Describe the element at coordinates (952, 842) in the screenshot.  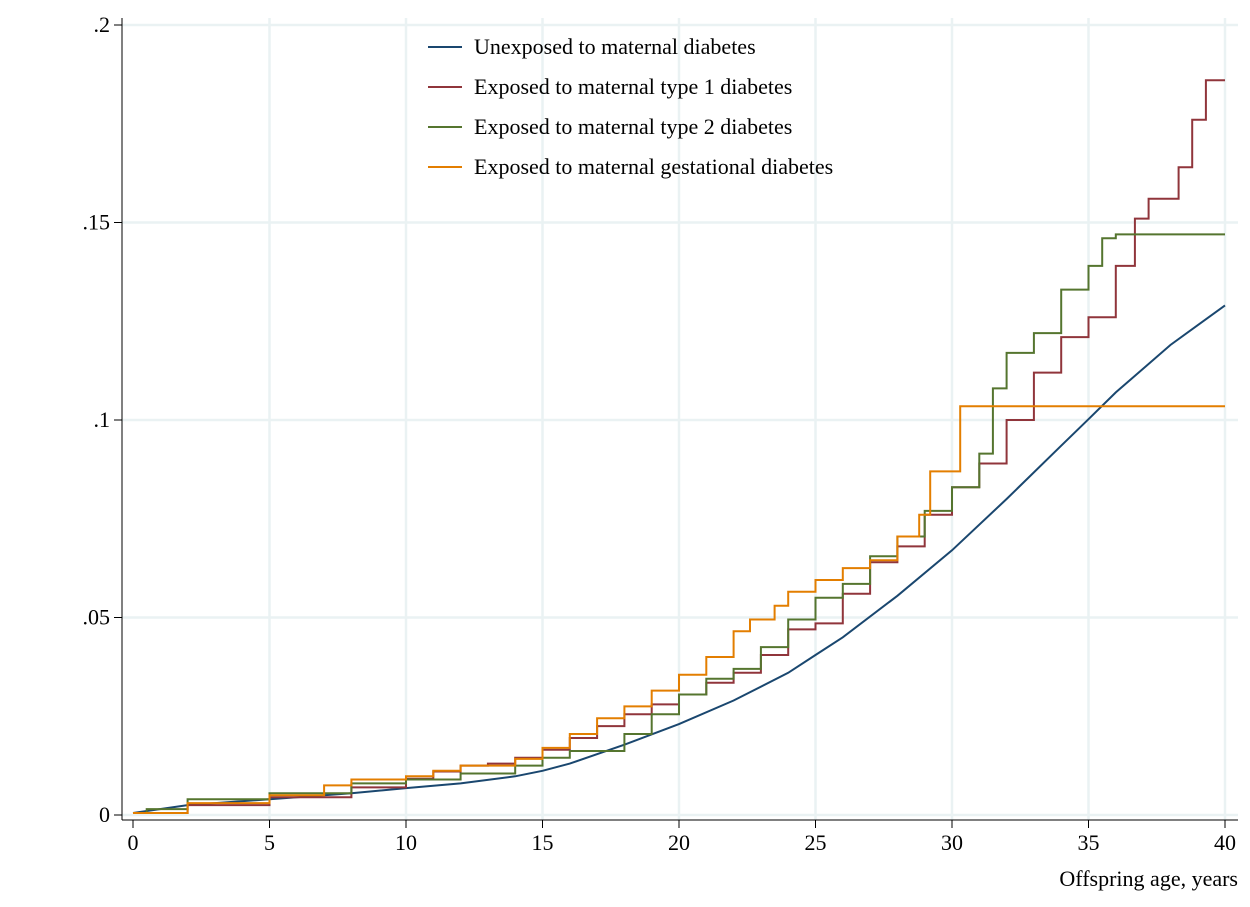
I see `x-tick-label: 30` at that location.